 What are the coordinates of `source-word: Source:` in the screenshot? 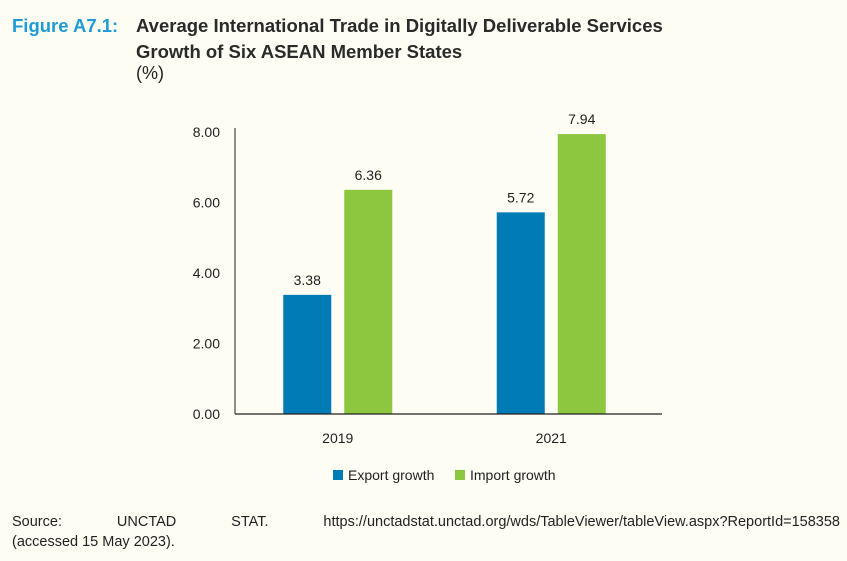 It's located at (37, 522).